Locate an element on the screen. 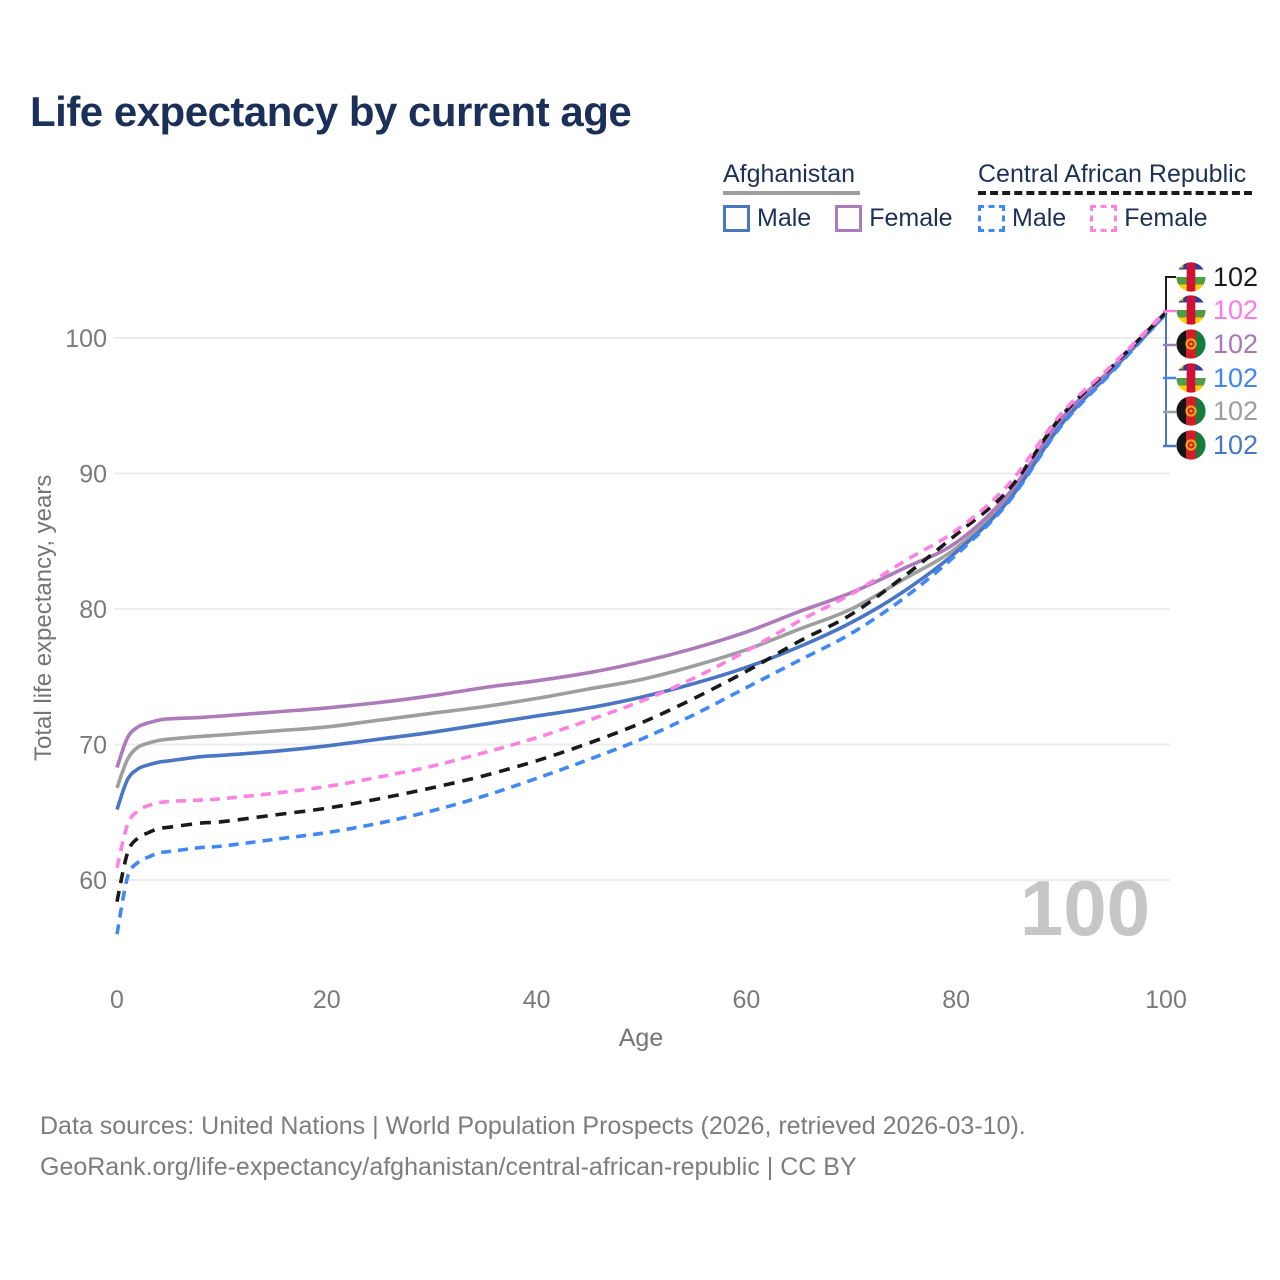 The width and height of the screenshot is (1280, 1280). x-tick-label: 40 is located at coordinates (537, 1000).